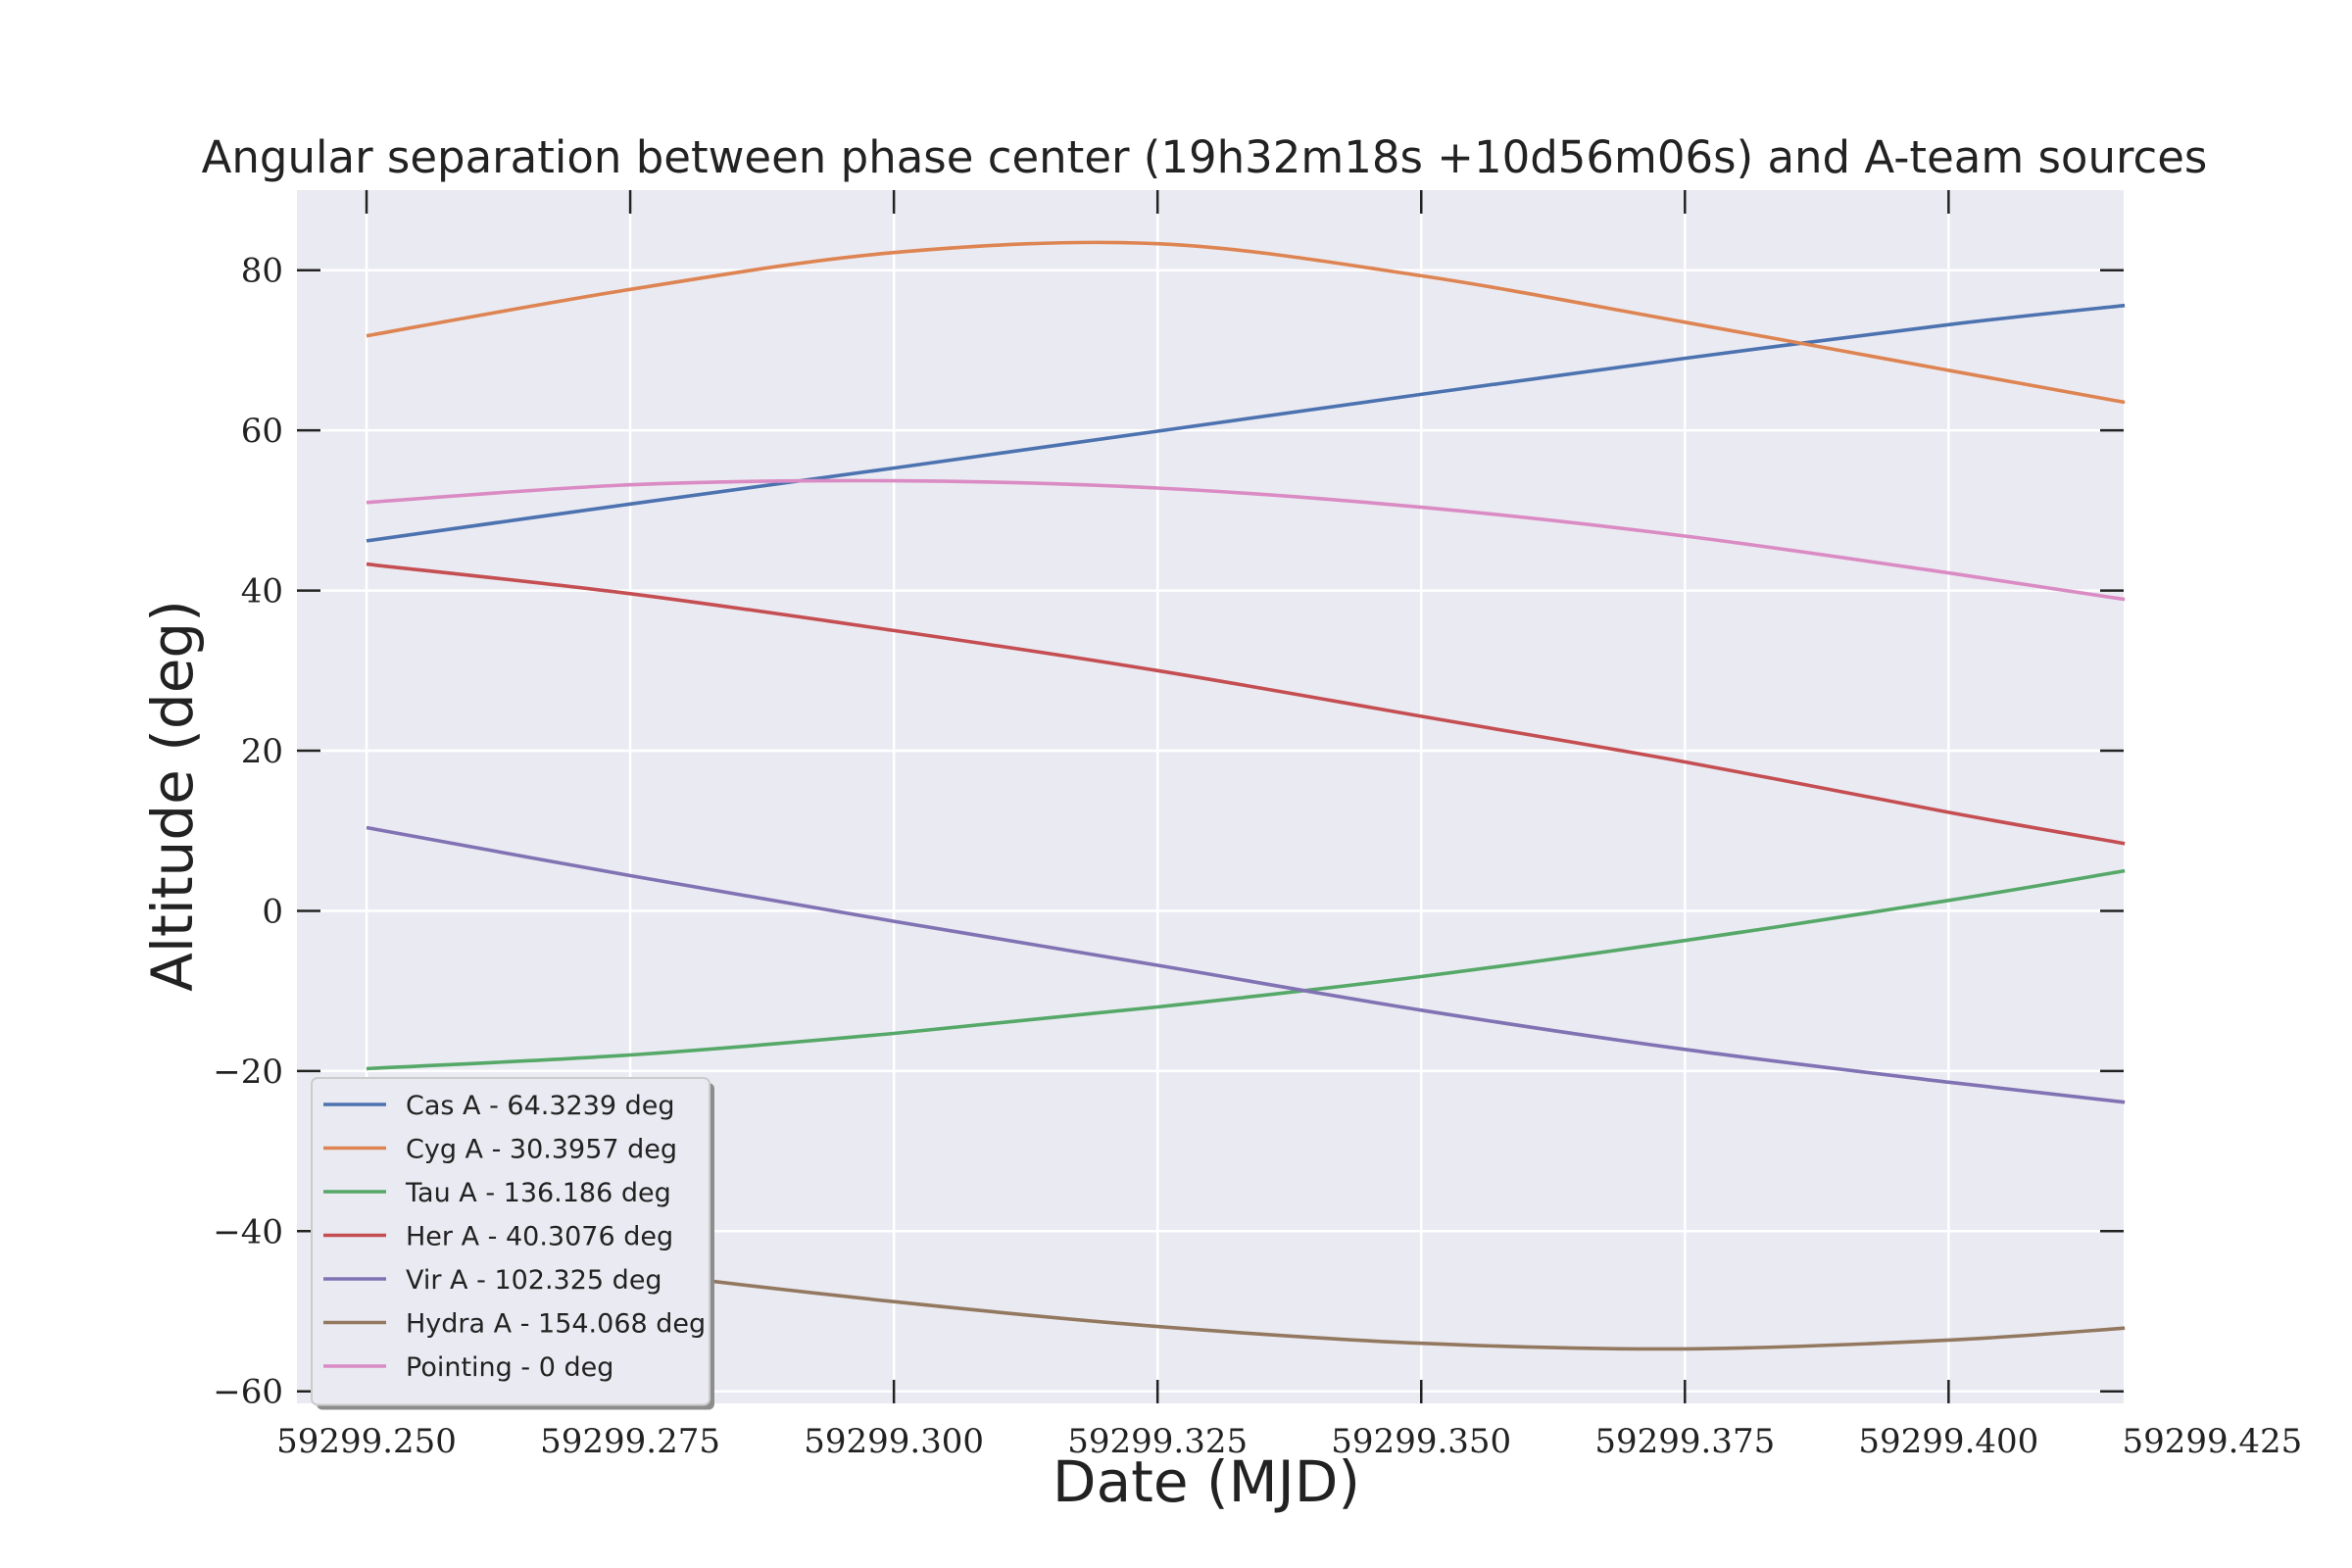 The image size is (2352, 1568). I want to click on series-line-her-a, so click(1246, 704).